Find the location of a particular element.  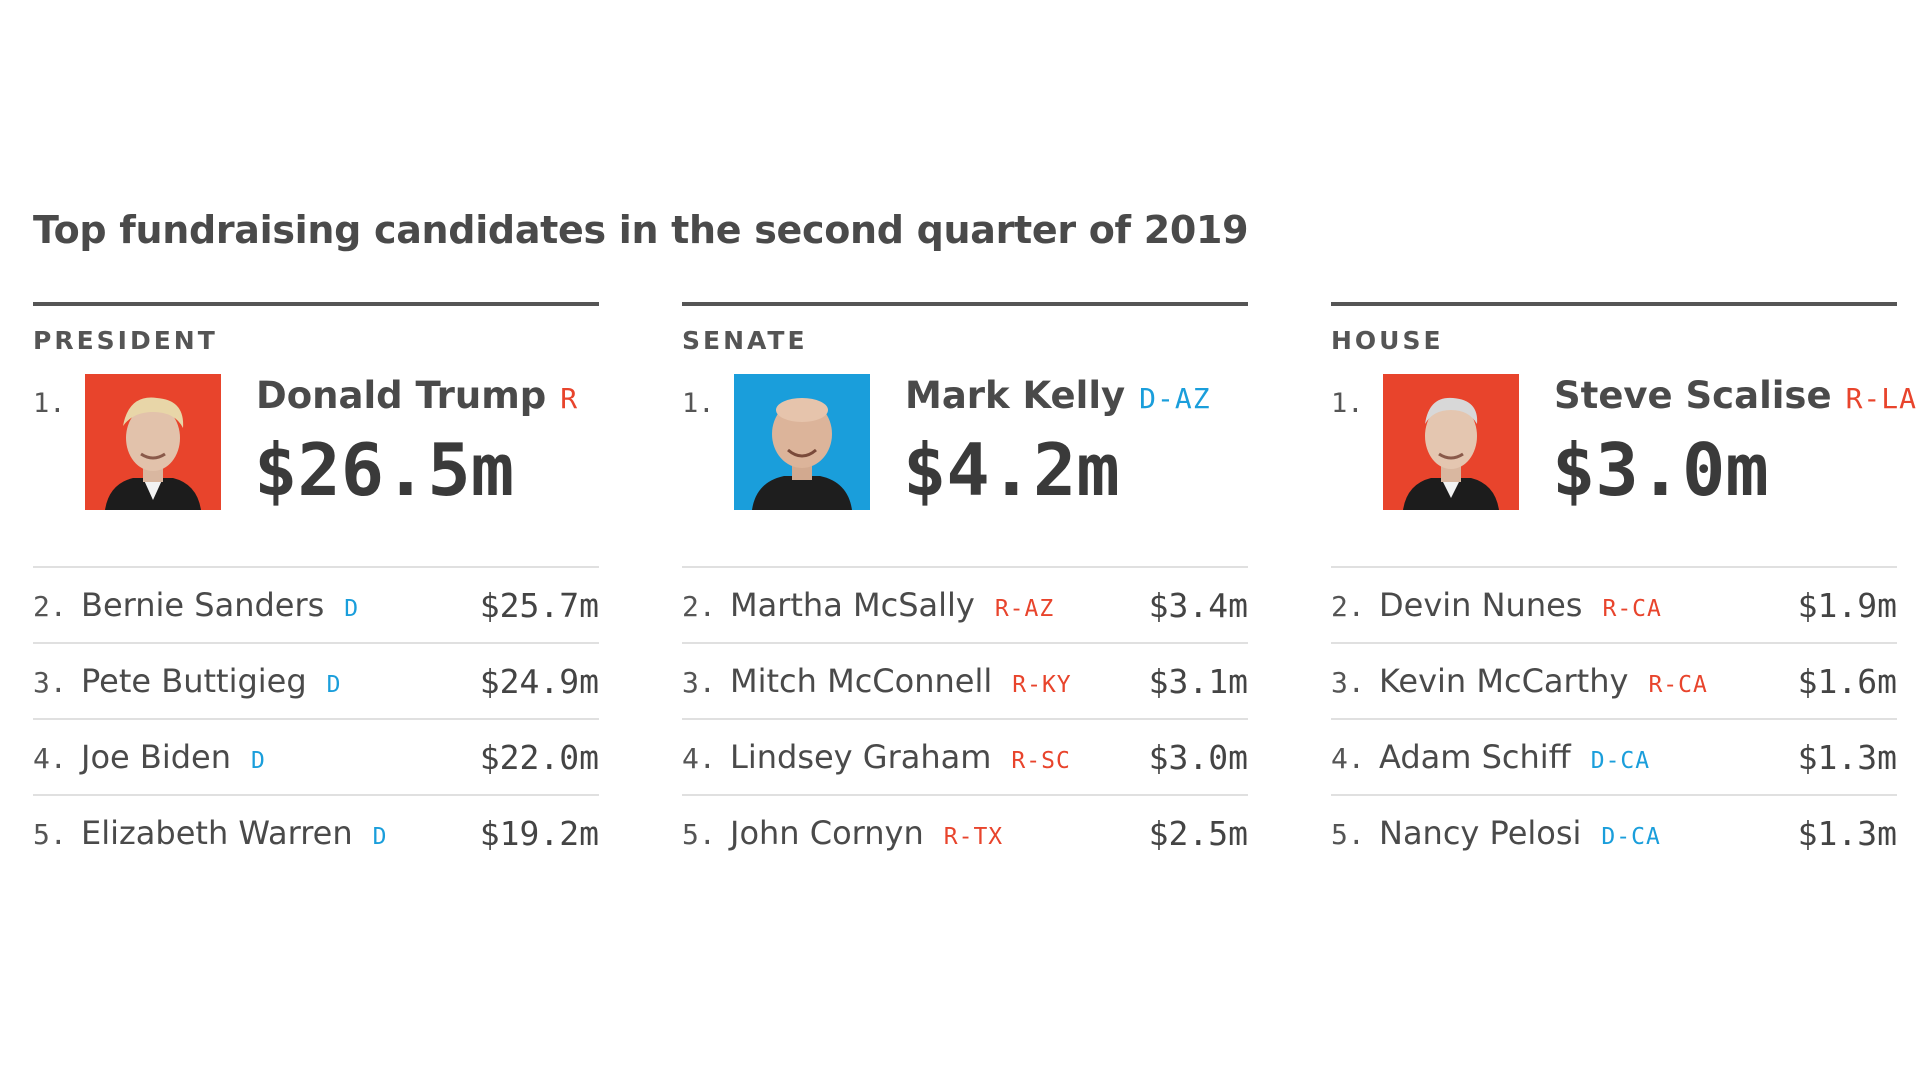

candidate-name-line: Bernie Sanders D is located at coordinates (220, 605).